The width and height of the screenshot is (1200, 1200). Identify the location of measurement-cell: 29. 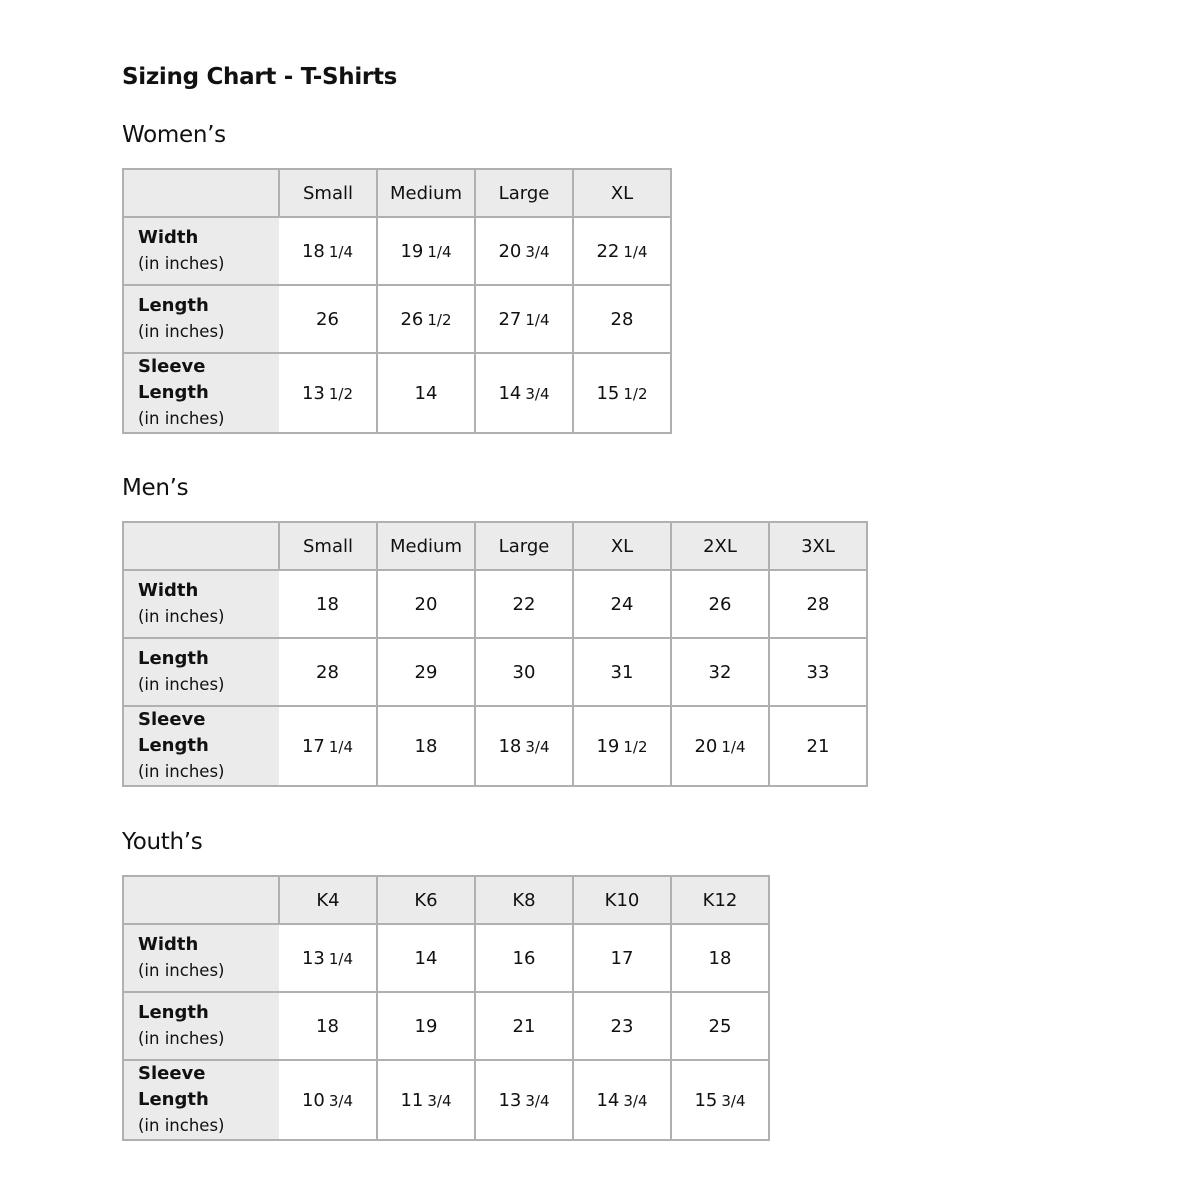
(426, 672).